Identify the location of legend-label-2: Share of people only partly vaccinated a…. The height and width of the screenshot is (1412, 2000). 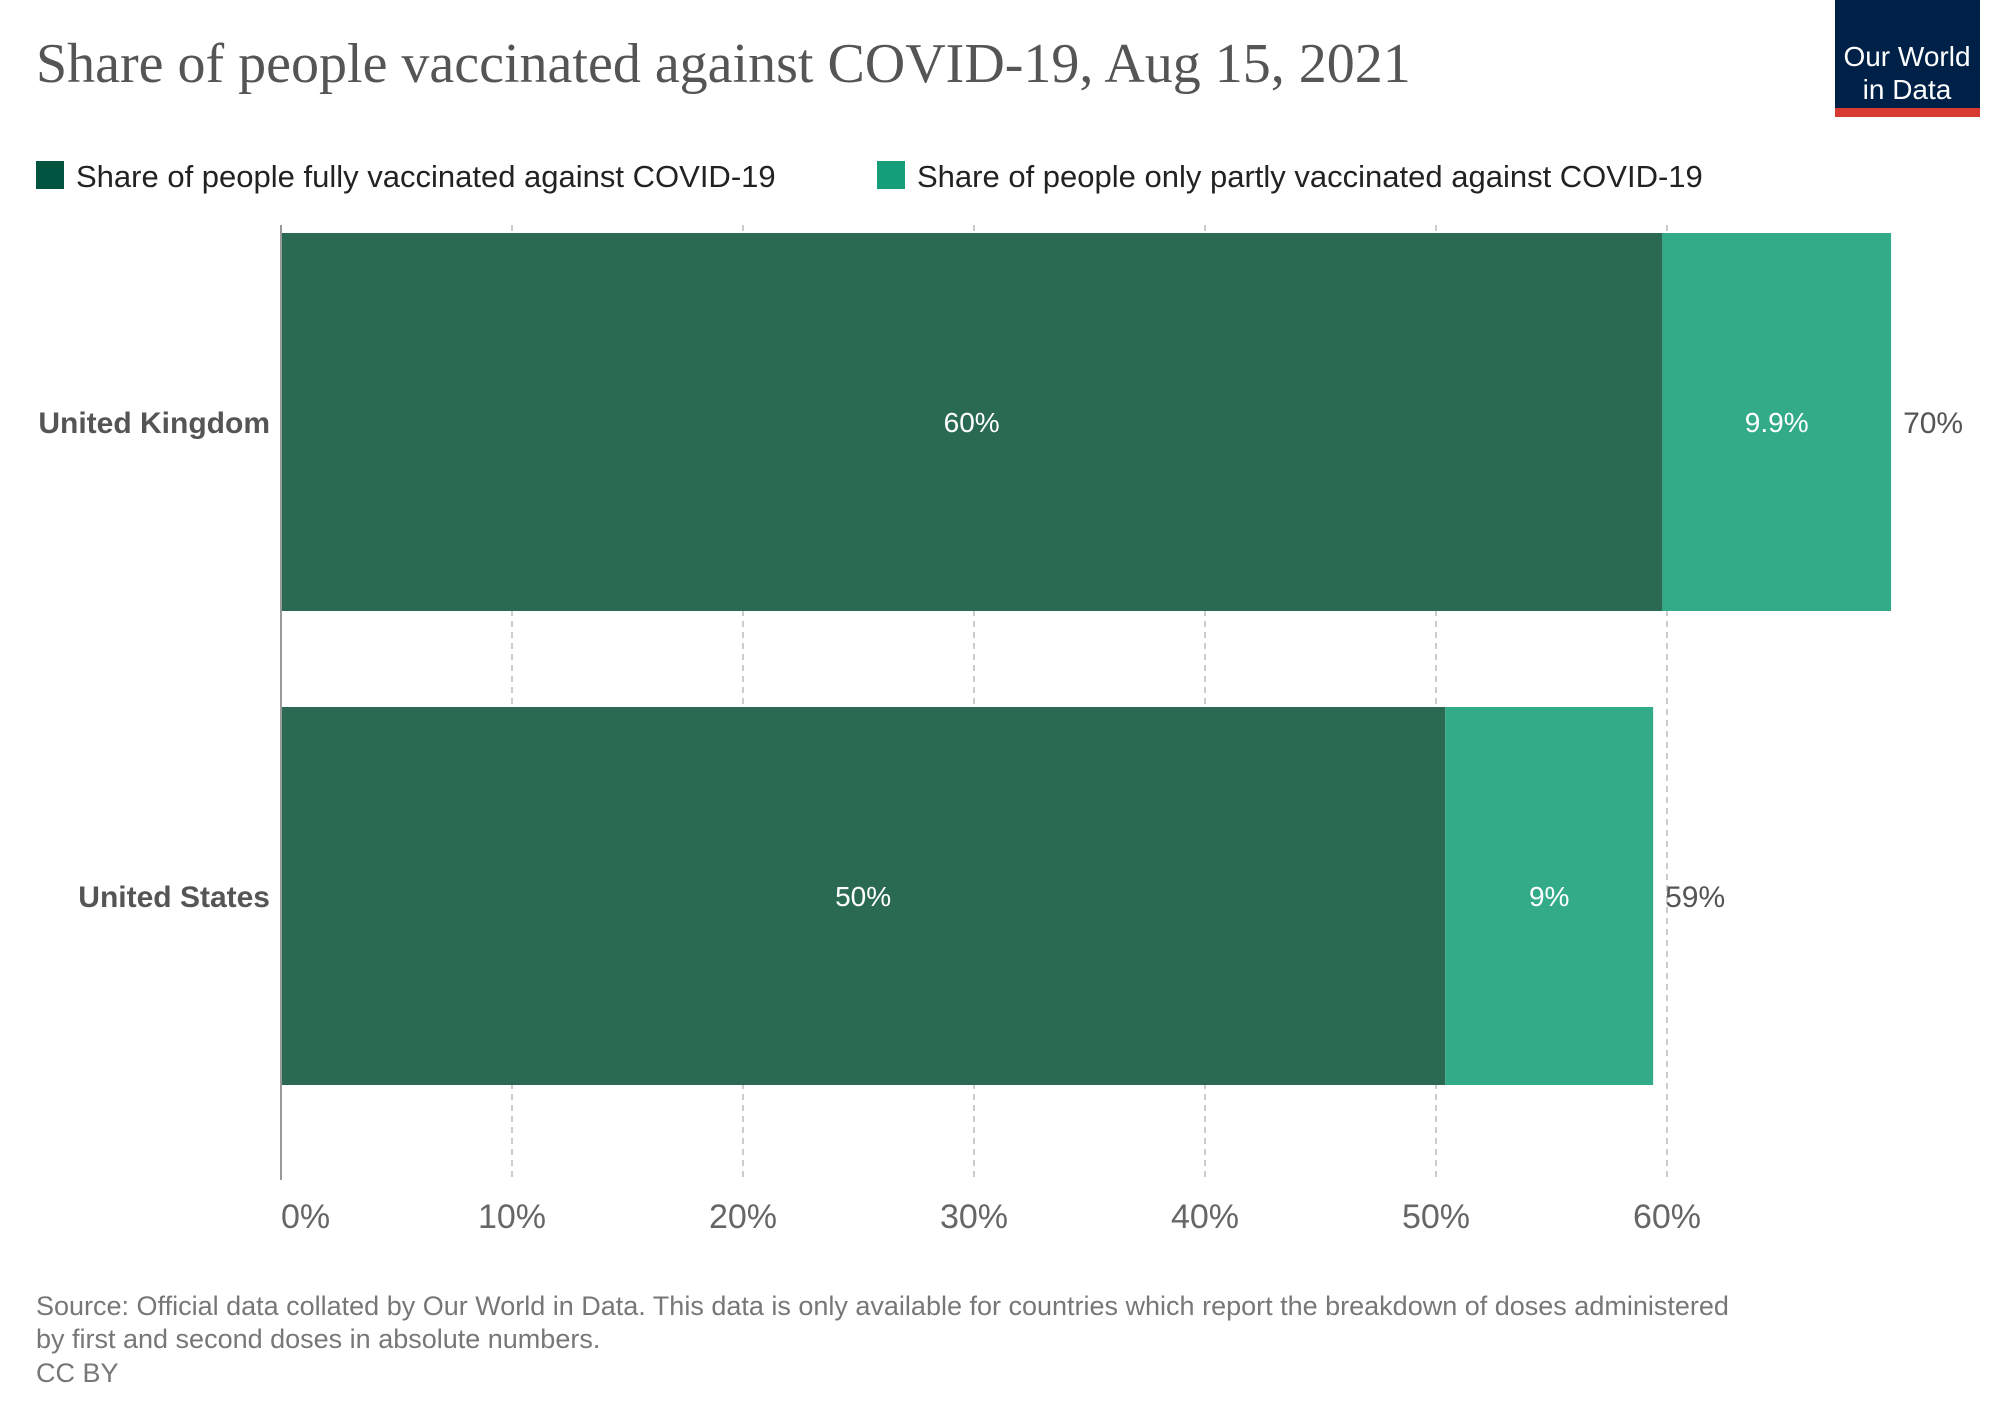
(1310, 176).